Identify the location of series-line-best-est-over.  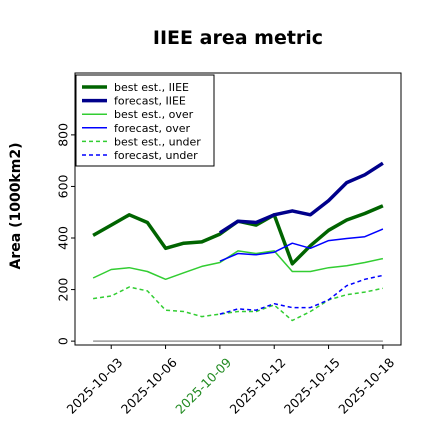
(238, 265).